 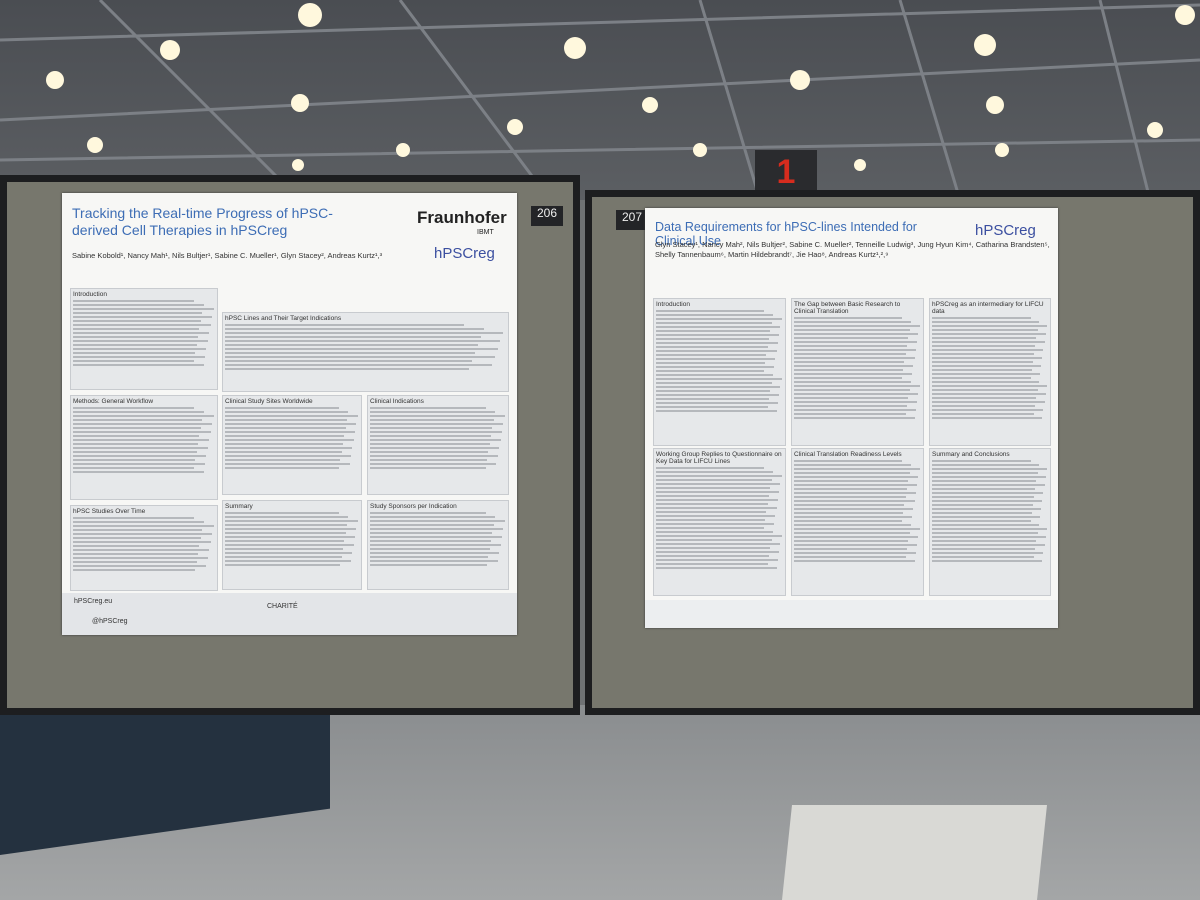 I want to click on footer-bar, so click(x=851, y=614).